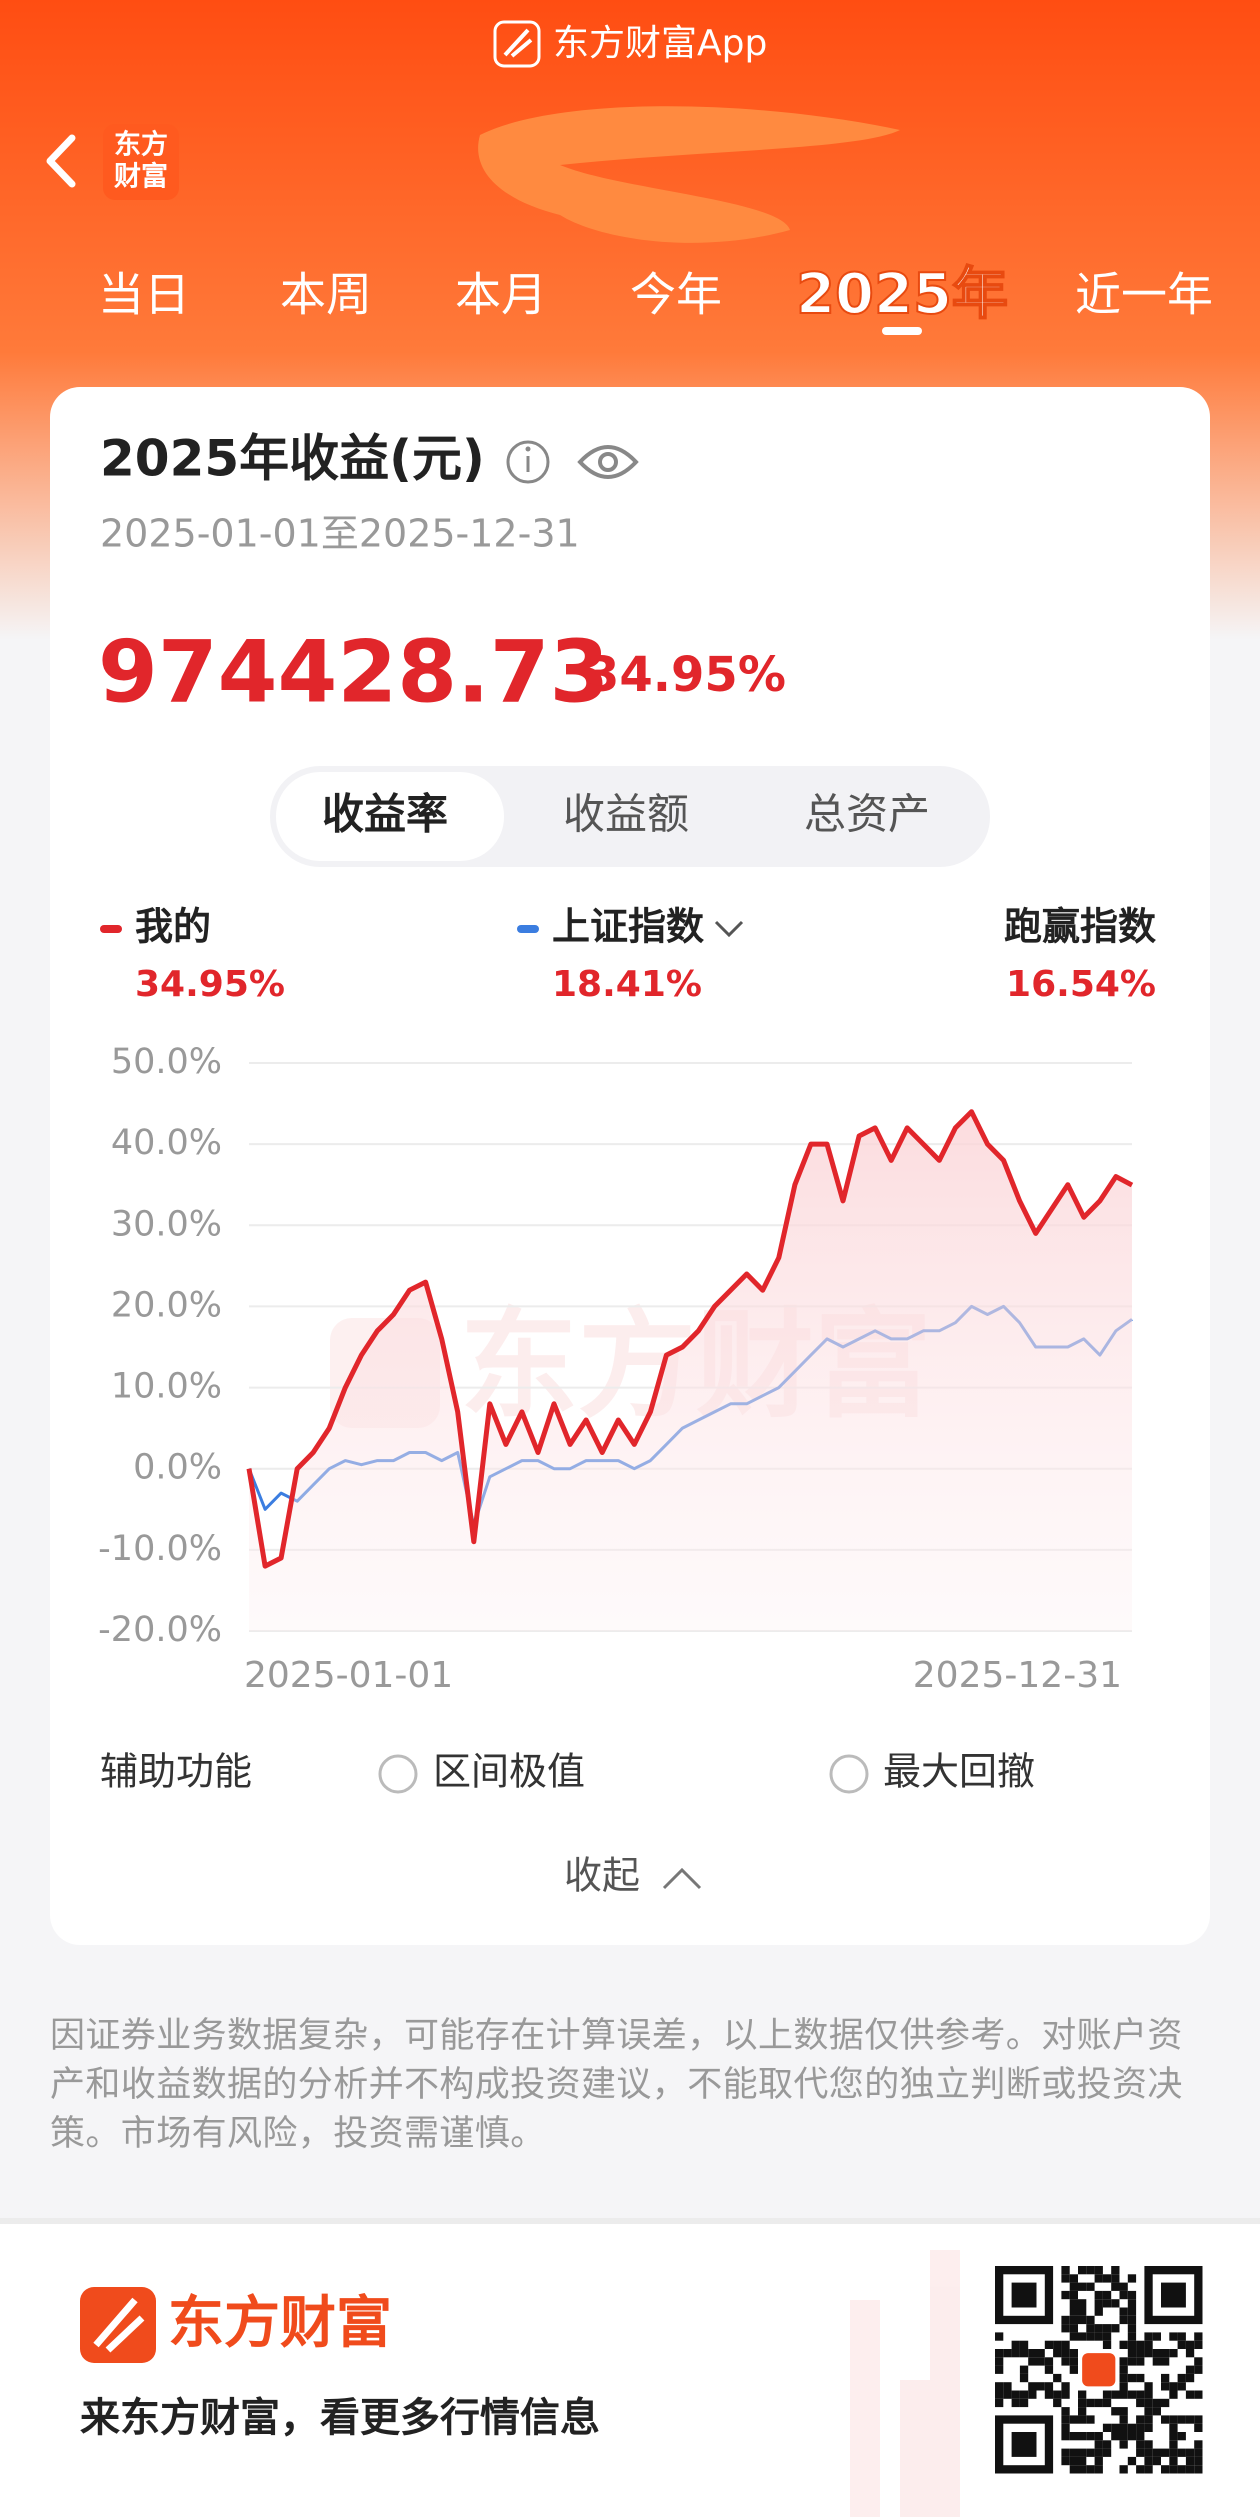  What do you see at coordinates (141, 145) in the screenshot?
I see `back-logo-text: 东方` at bounding box center [141, 145].